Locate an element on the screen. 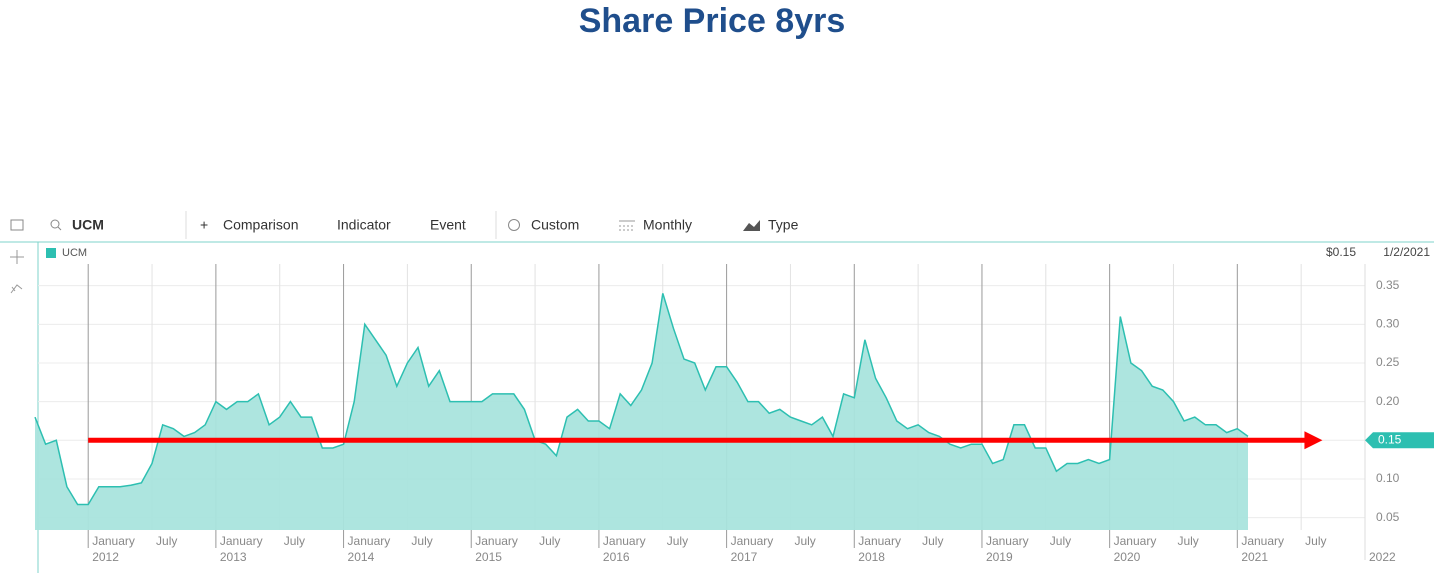  toolbar-item: Type is located at coordinates (783, 225).